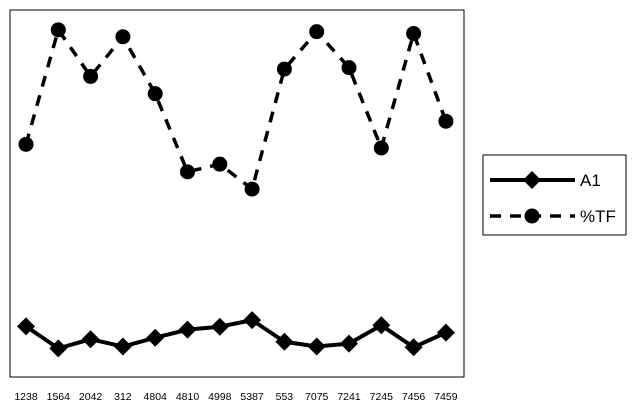  What do you see at coordinates (598, 216) in the screenshot?
I see `legend-label-tf: %TF` at bounding box center [598, 216].